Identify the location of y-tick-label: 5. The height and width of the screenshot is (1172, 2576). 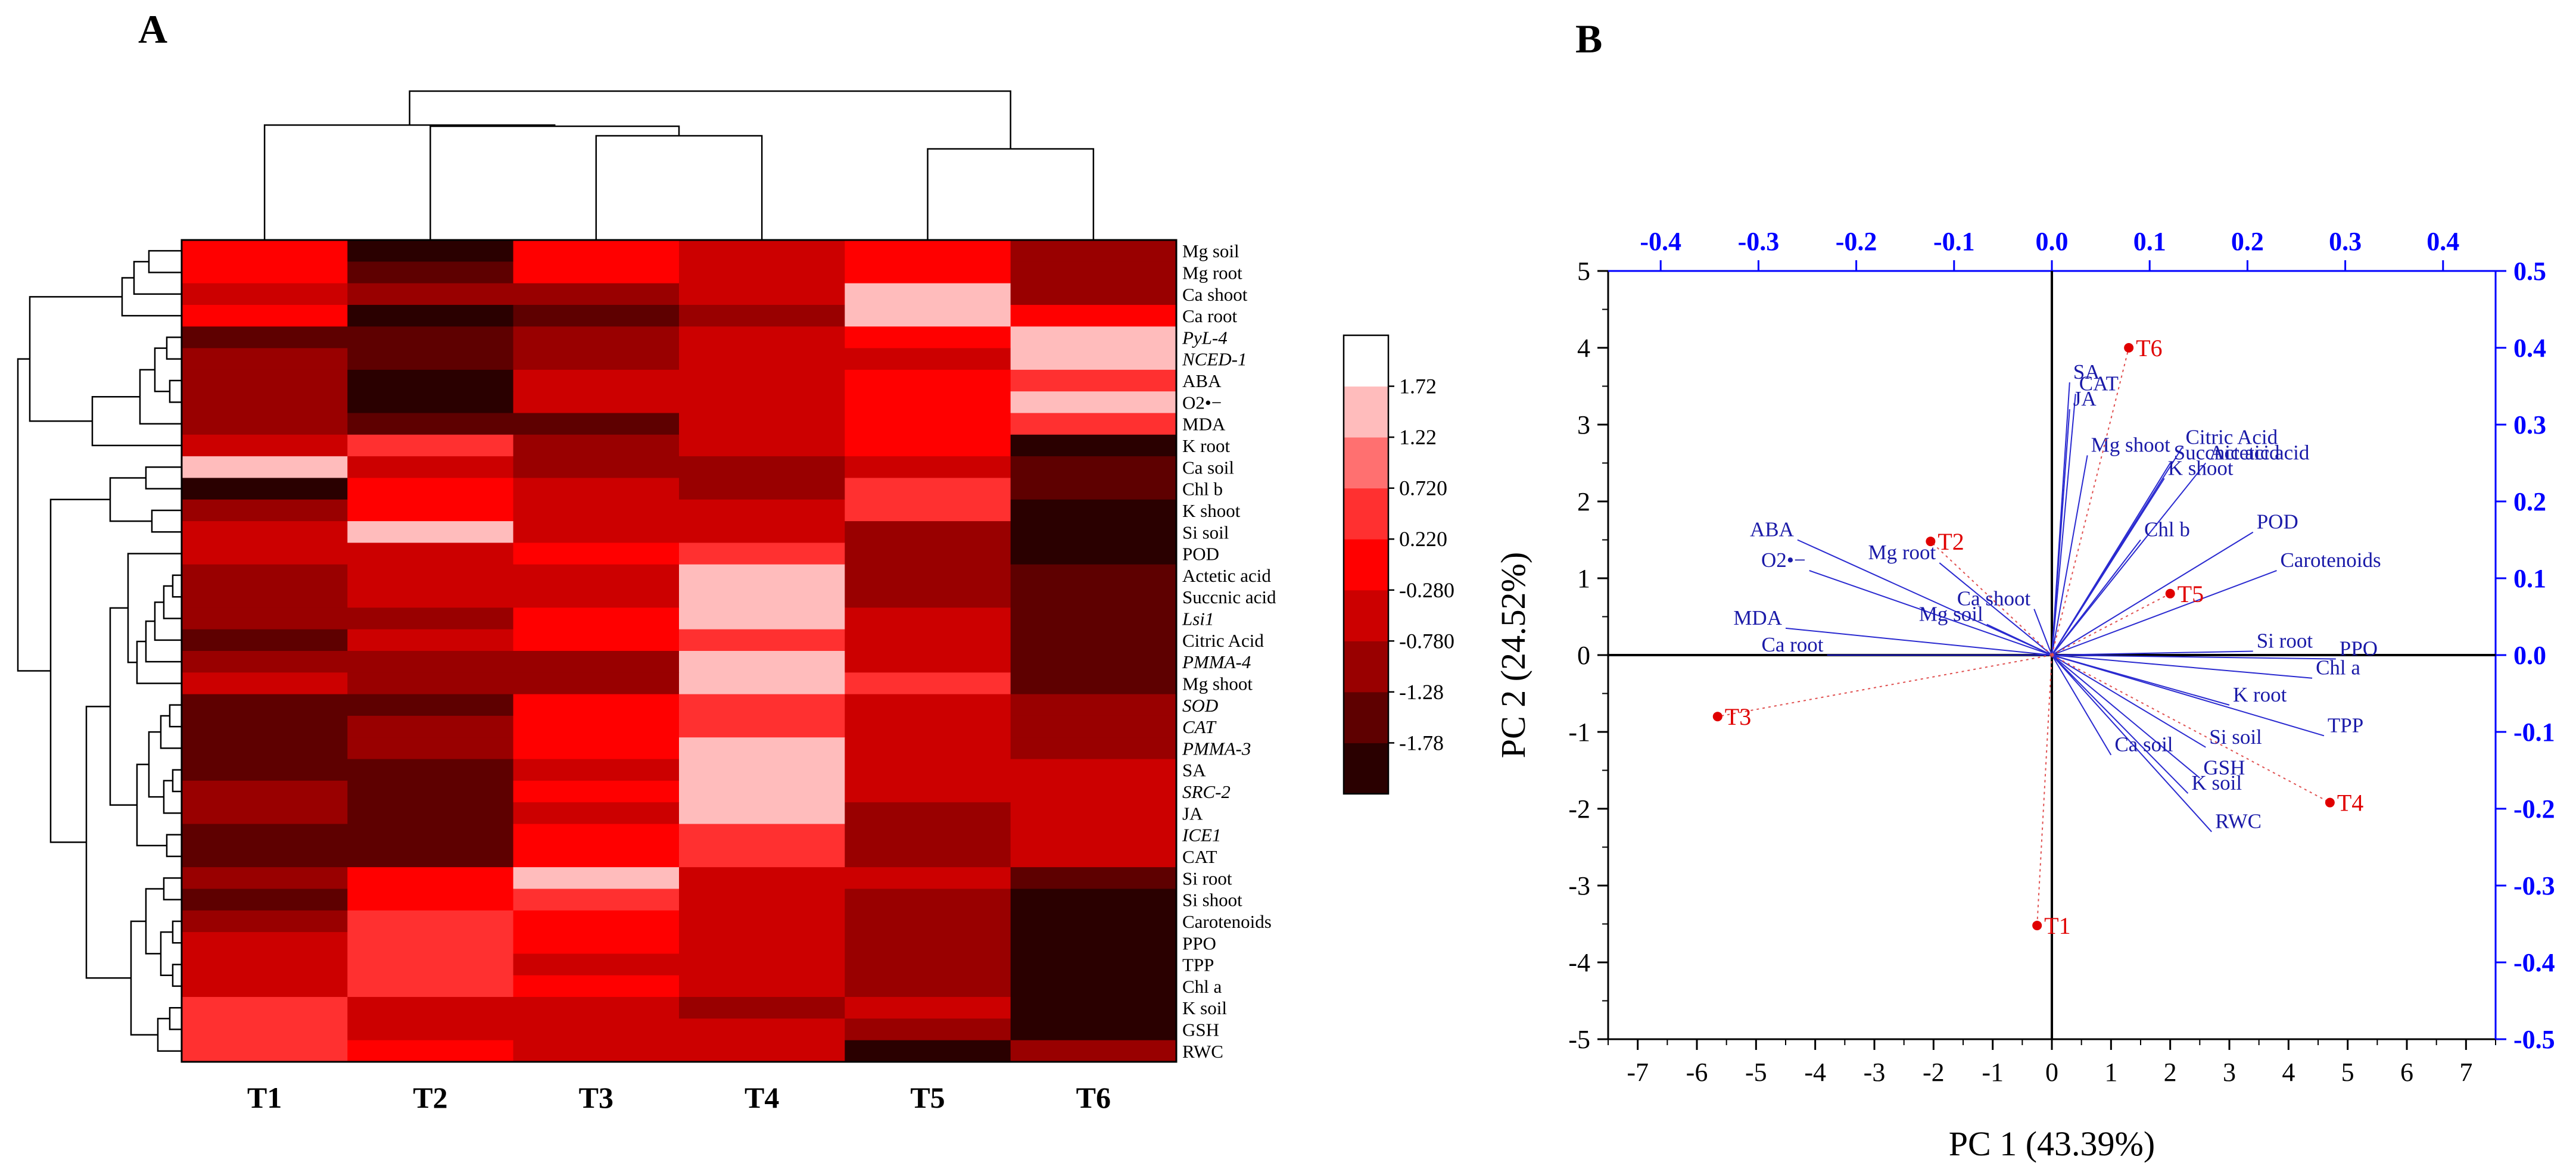
(1583, 271).